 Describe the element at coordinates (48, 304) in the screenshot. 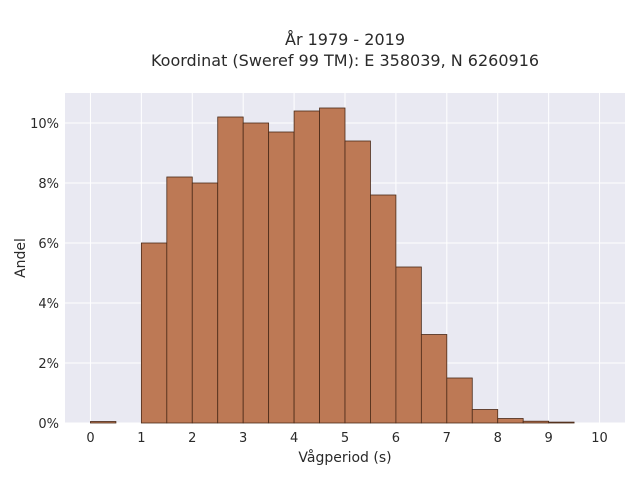

I see `y-tick-label: 4%` at that location.